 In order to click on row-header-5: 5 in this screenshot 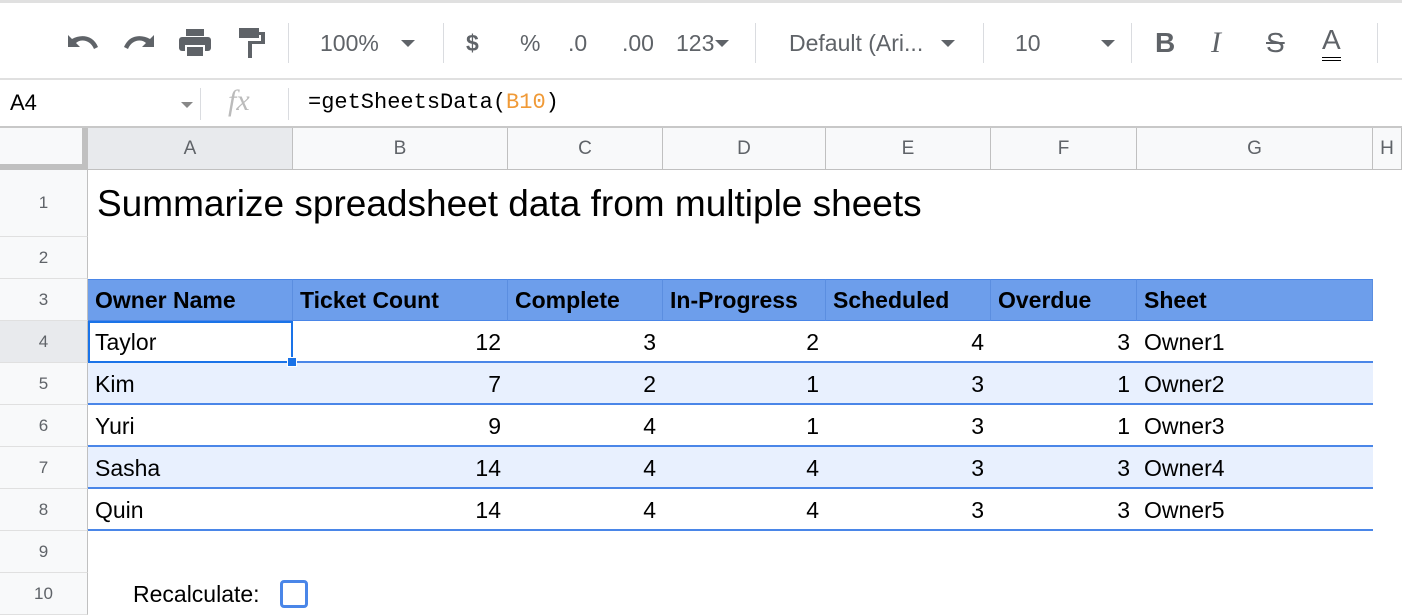, I will do `click(44, 384)`.